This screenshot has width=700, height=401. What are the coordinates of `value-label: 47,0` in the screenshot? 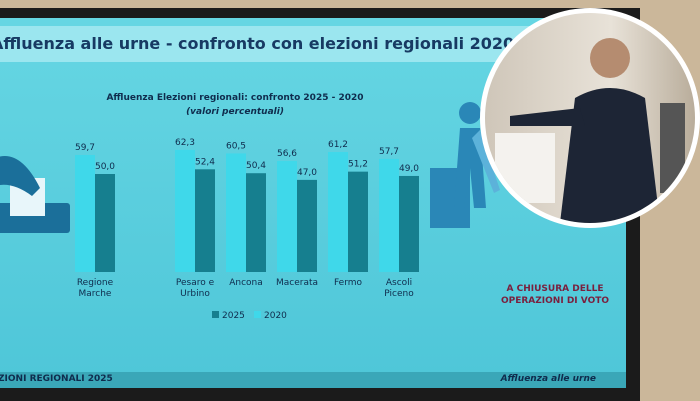 It's located at (307, 173).